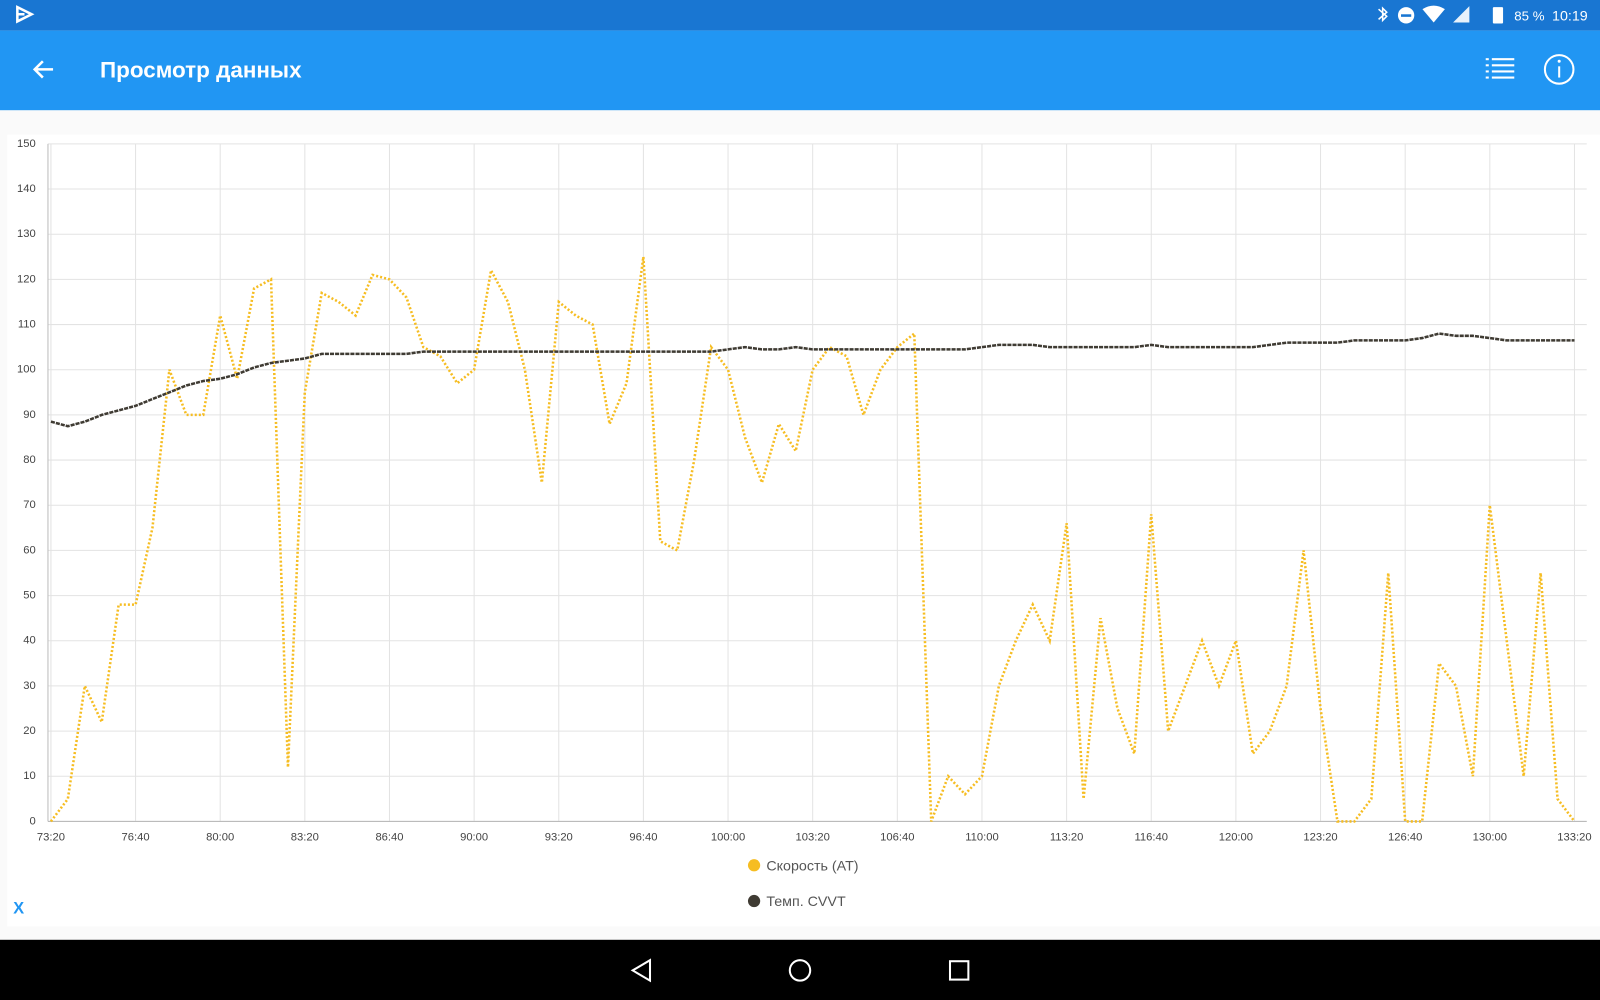 The image size is (1600, 1000). Describe the element at coordinates (201, 70) in the screenshot. I see `app-title: Просмотр данных` at that location.